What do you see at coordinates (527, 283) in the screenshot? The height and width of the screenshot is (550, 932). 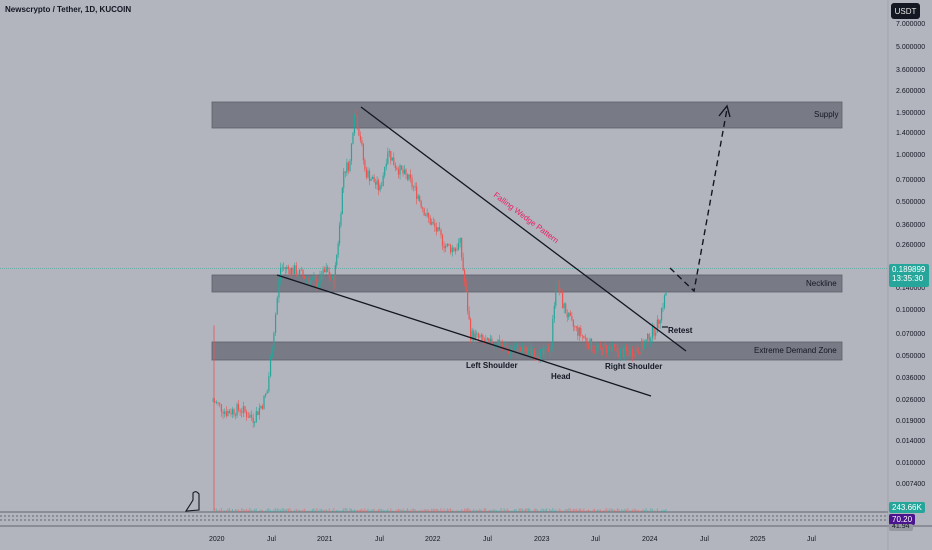 I see `neckline-zone` at bounding box center [527, 283].